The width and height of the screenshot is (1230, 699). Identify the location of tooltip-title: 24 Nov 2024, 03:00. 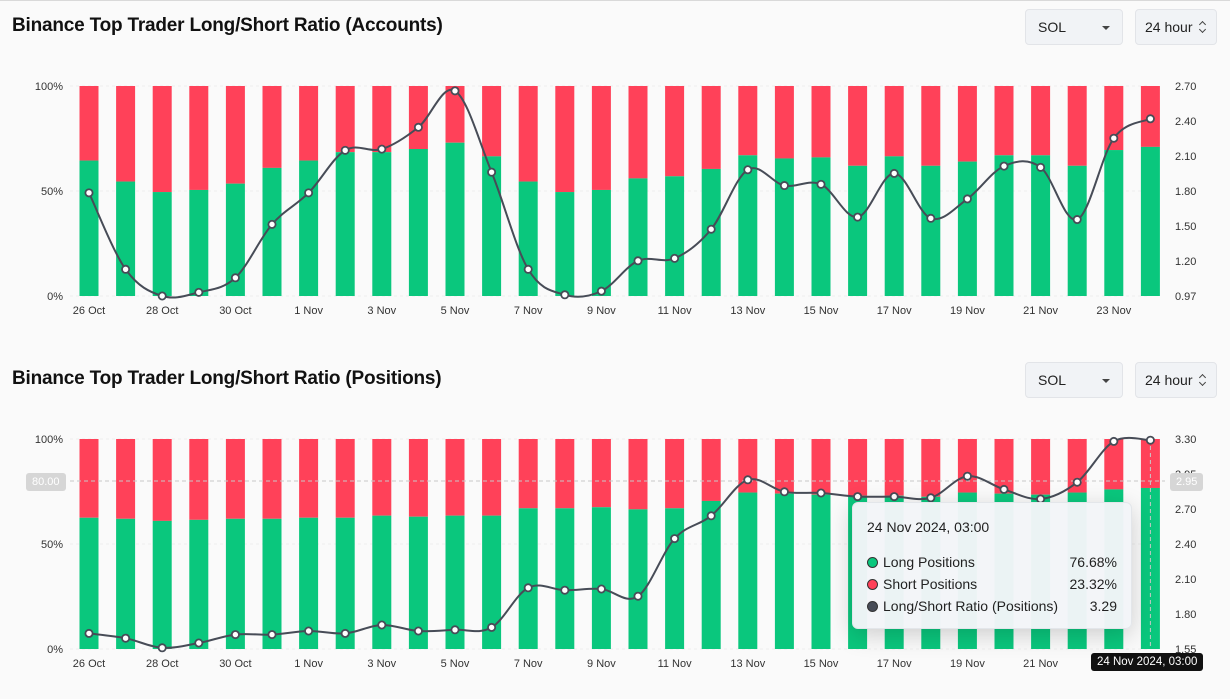
(928, 527).